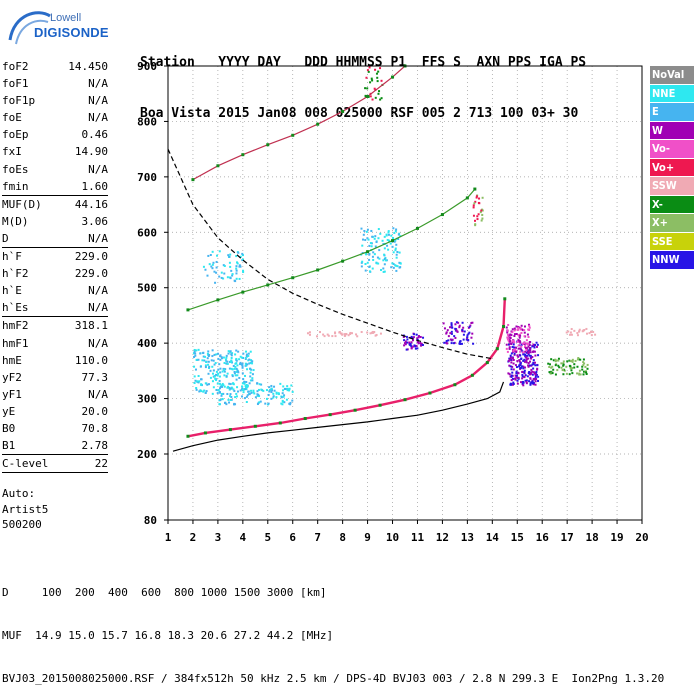 The image size is (700, 700). What do you see at coordinates (95, 446) in the screenshot?
I see `param-value: 2.78` at bounding box center [95, 446].